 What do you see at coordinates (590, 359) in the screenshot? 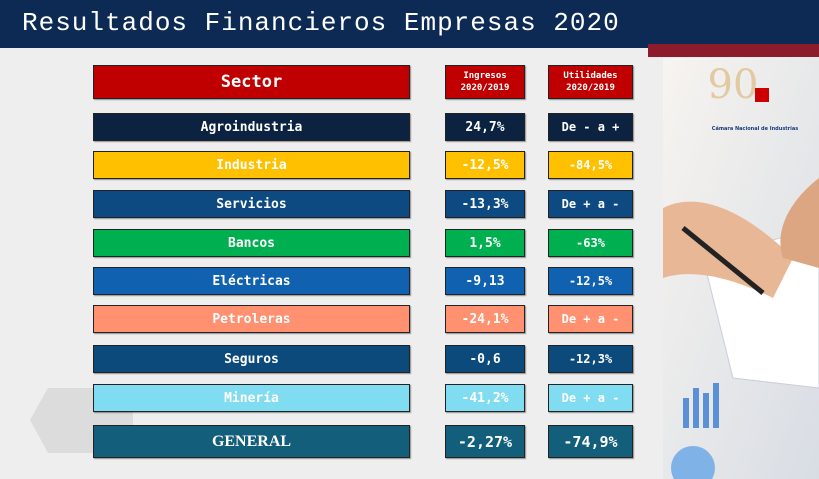
I see `utilidades-cell: -12,3%` at bounding box center [590, 359].